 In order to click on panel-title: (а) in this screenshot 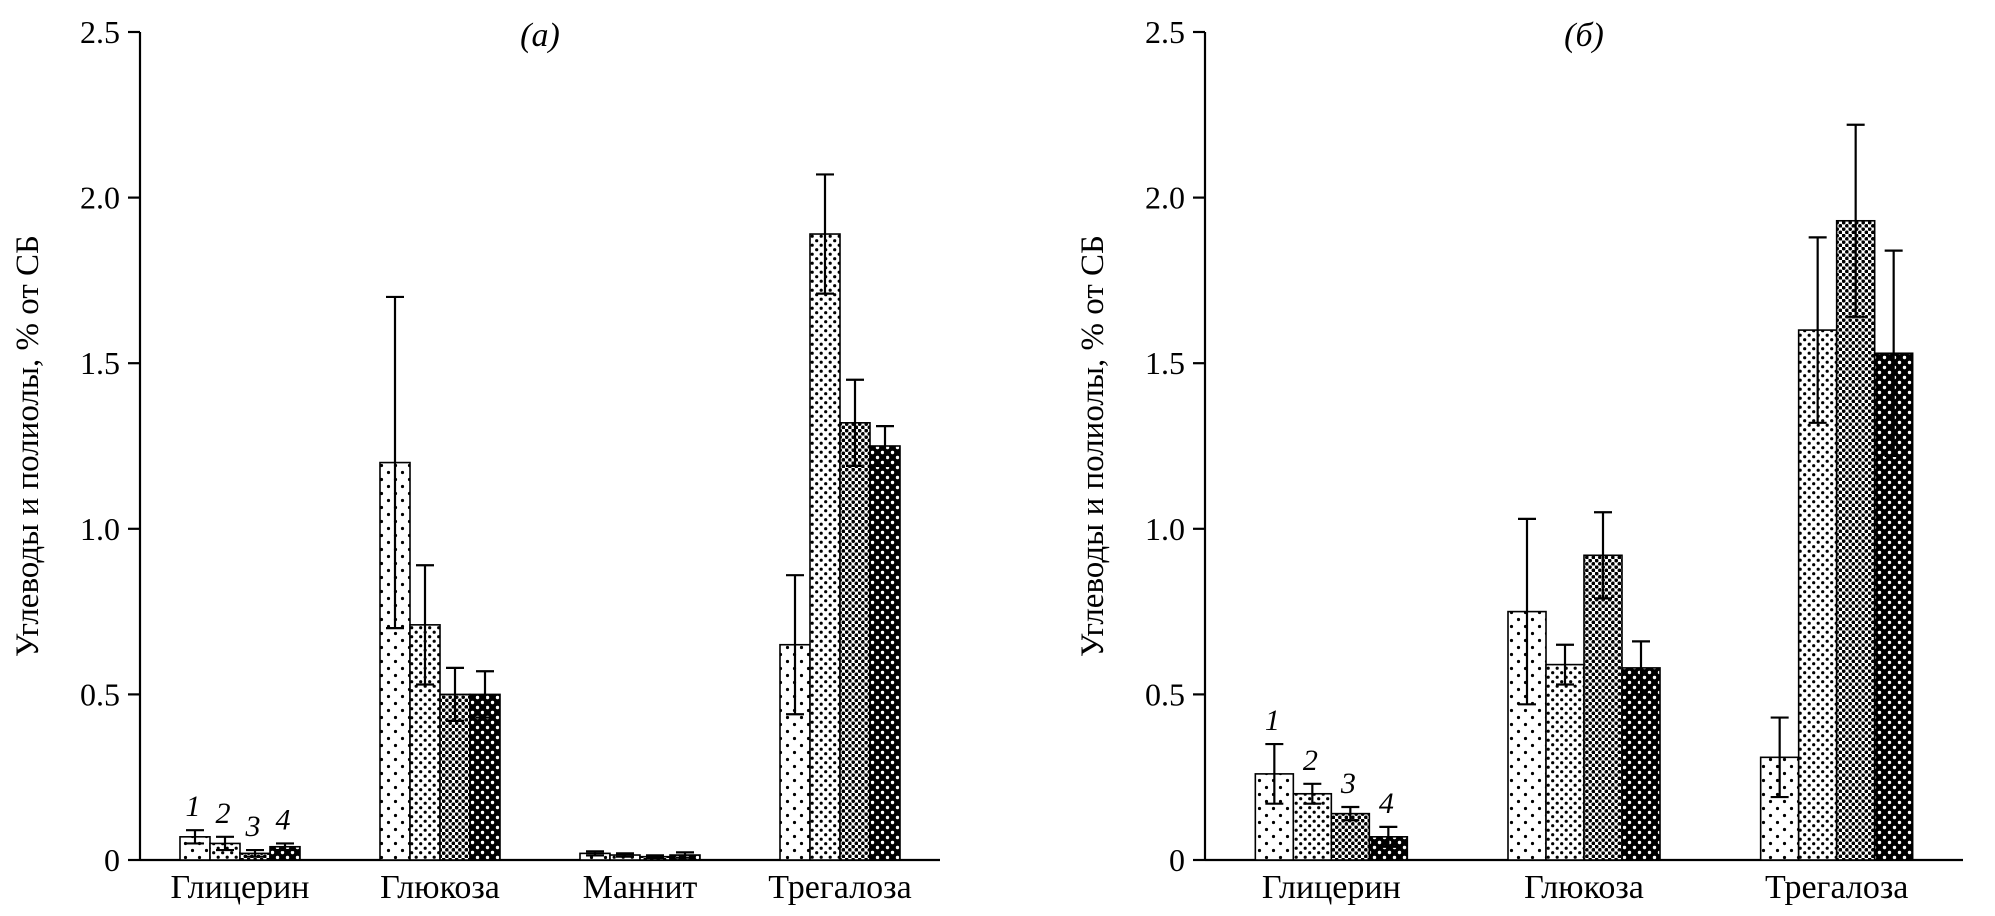, I will do `click(540, 35)`.